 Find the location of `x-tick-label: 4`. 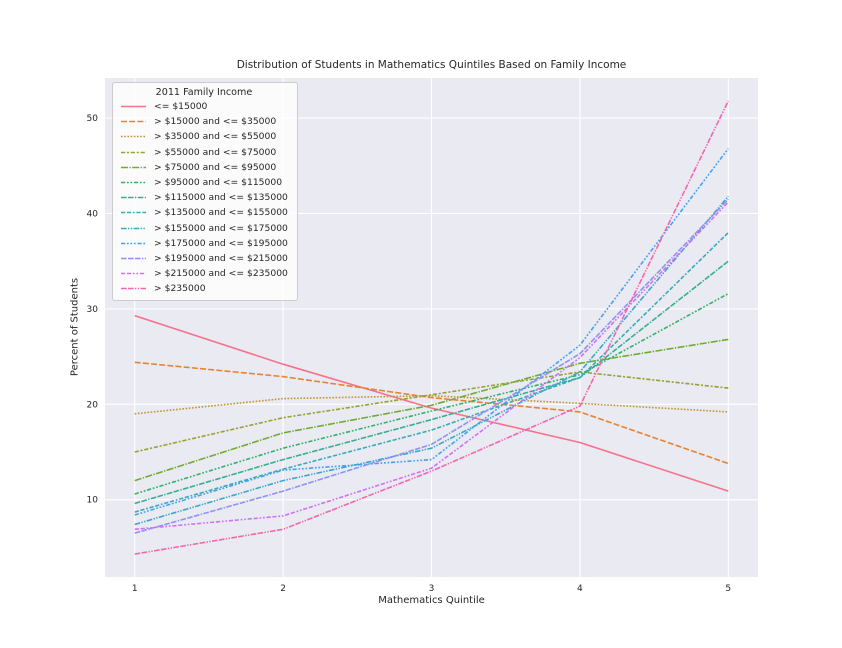

x-tick-label: 4 is located at coordinates (580, 589).